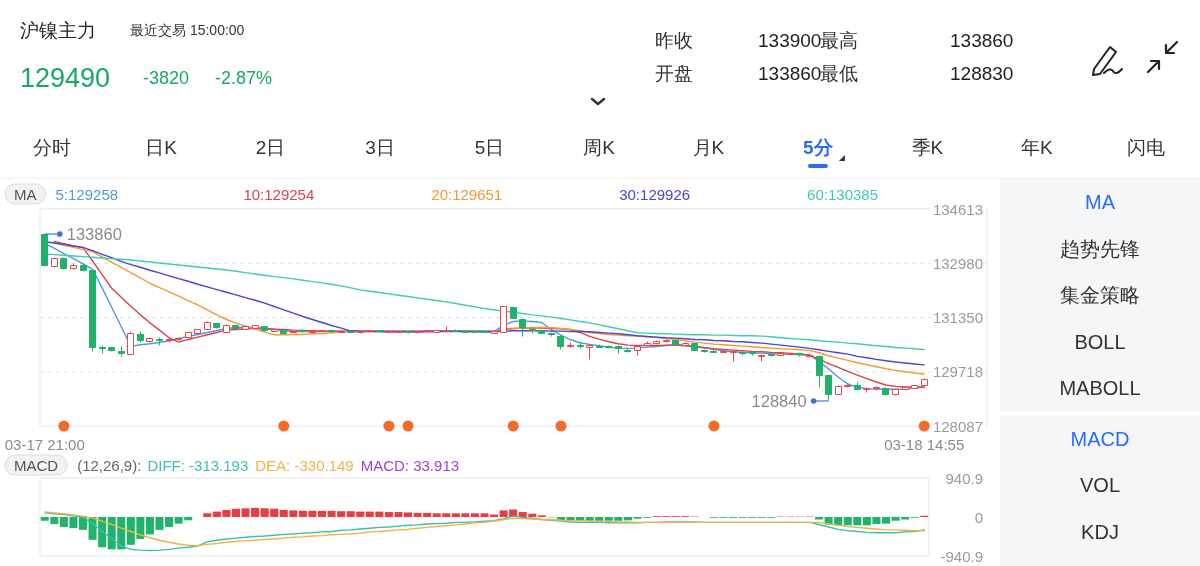 The width and height of the screenshot is (1200, 566). Describe the element at coordinates (957, 209) in the screenshot. I see `y-tick-label: 134613` at that location.